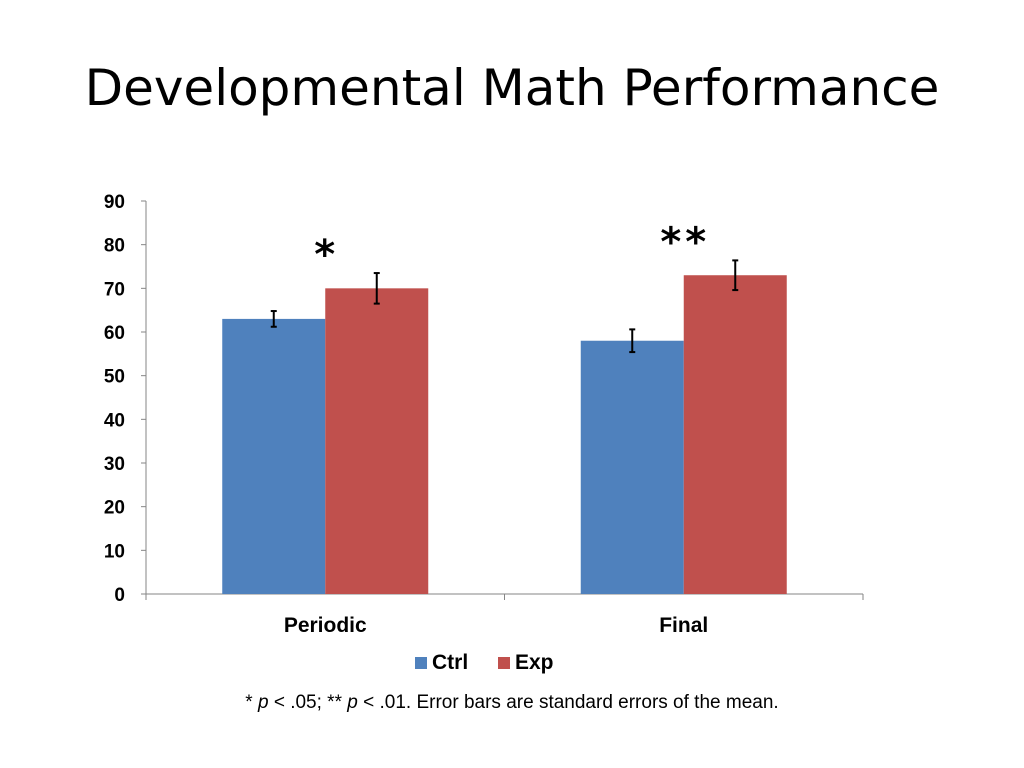 The height and width of the screenshot is (768, 1024). Describe the element at coordinates (114, 508) in the screenshot. I see `y-tick-label: 20` at that location.